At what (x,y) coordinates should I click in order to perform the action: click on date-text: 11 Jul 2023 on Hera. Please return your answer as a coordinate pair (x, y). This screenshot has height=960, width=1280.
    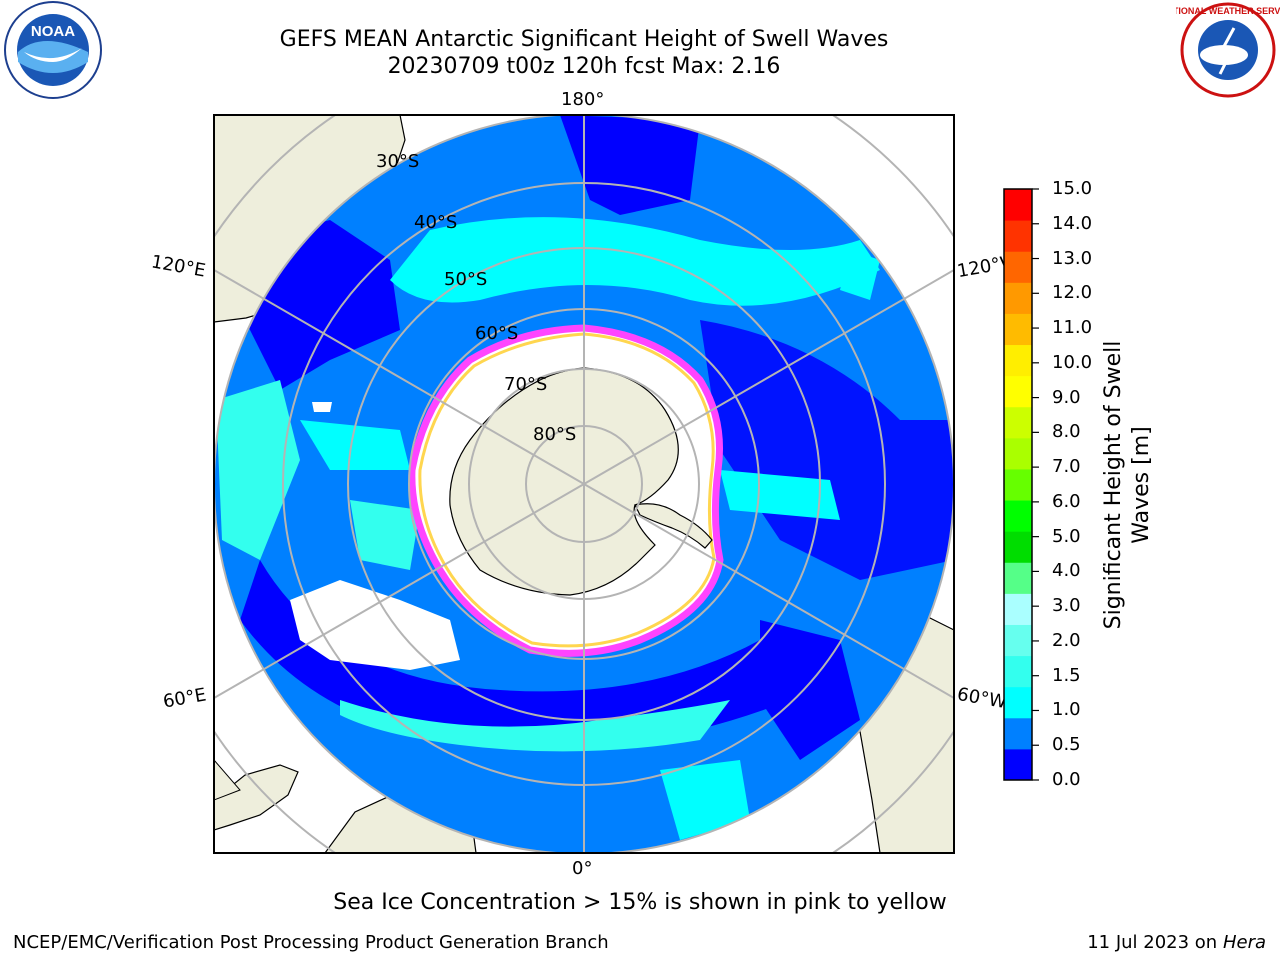
    Looking at the image, I should click on (1176, 942).